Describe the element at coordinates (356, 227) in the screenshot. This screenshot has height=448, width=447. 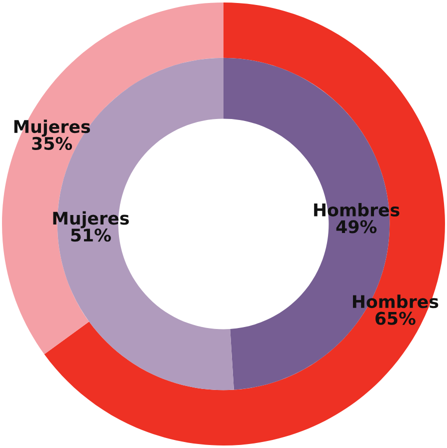
I see `data-label: 49%` at that location.